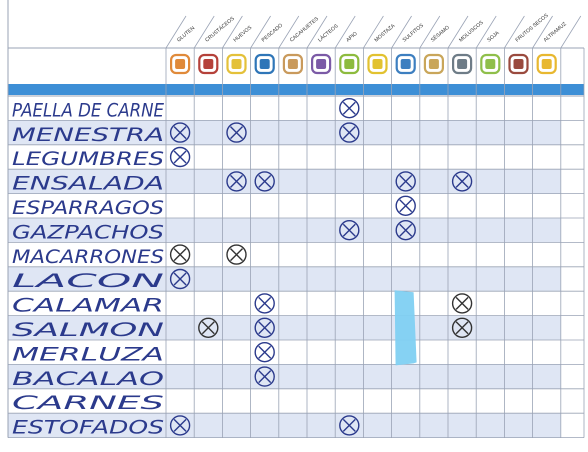  What do you see at coordinates (88, 354) in the screenshot?
I see `dish-name: MERLUZA` at bounding box center [88, 354].